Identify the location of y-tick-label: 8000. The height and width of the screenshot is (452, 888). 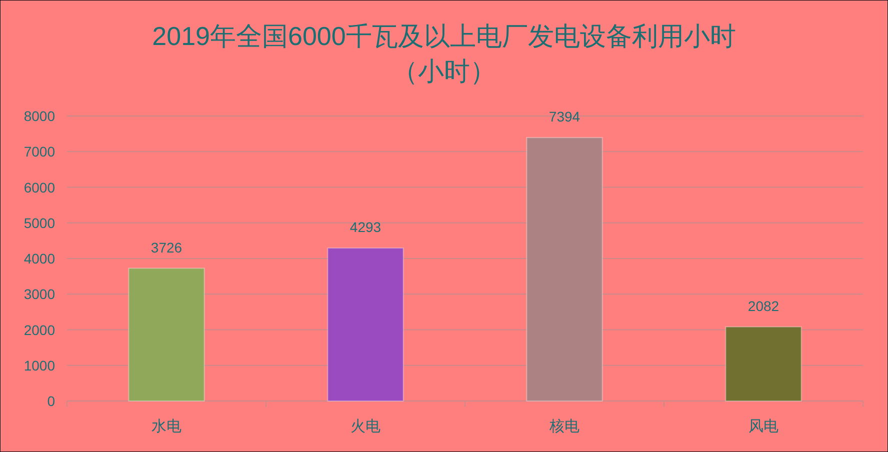
(40, 116).